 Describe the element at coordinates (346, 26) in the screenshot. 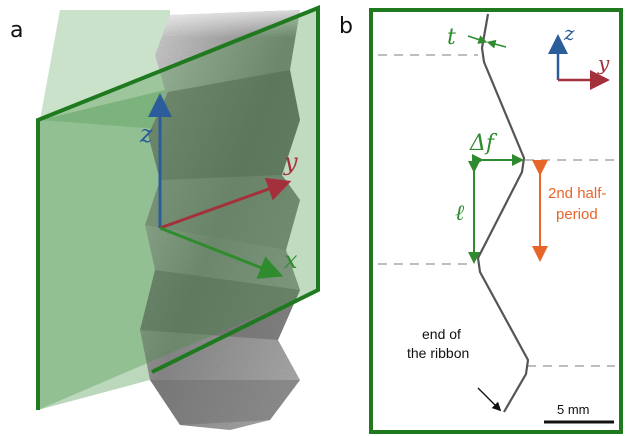

I see `panel-b-label: b` at that location.